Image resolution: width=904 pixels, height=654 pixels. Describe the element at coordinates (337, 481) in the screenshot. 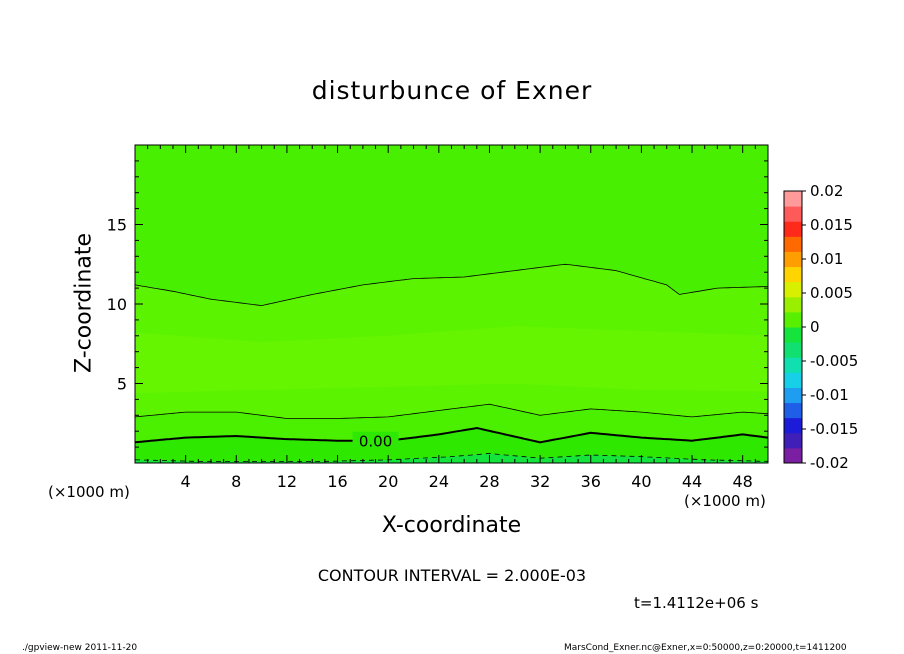

I see `x-tick-label: 16` at that location.